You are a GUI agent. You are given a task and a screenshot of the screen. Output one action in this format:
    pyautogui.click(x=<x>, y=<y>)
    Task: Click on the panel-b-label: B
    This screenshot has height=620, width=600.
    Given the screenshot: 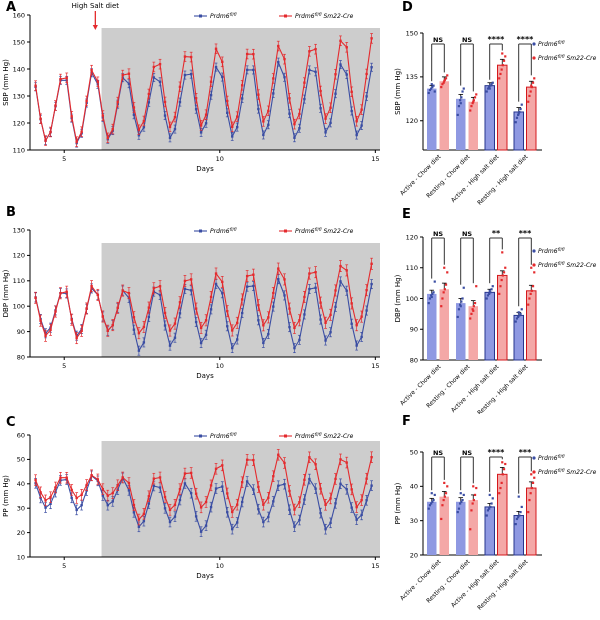 What is the action you would take?
    pyautogui.click(x=11, y=212)
    